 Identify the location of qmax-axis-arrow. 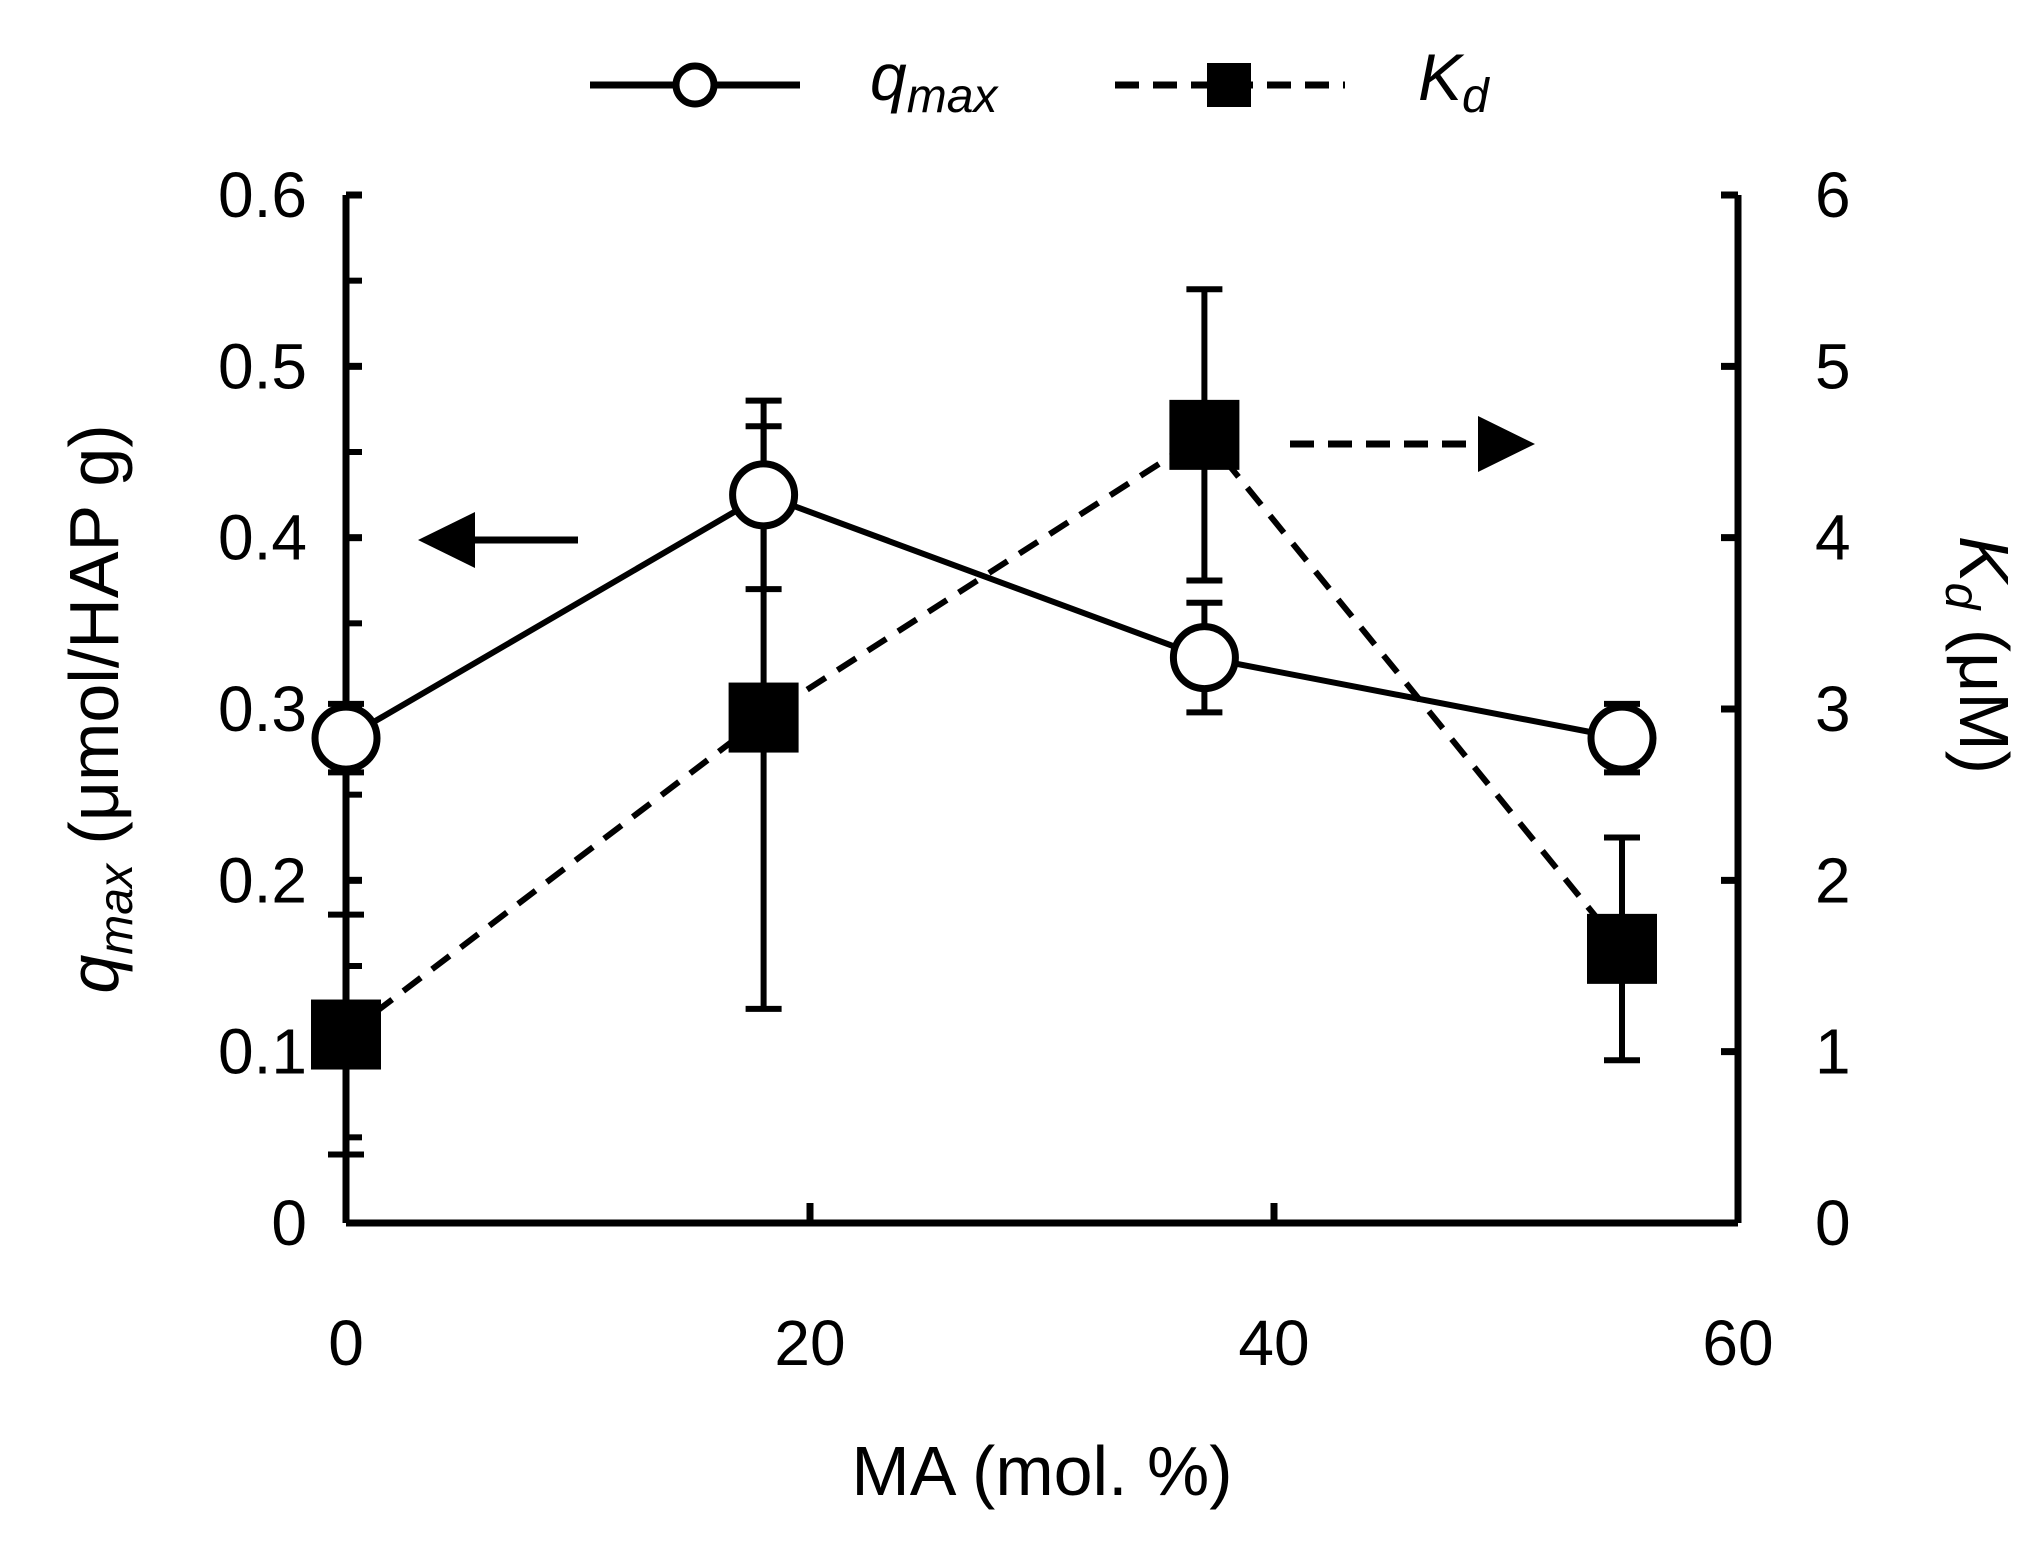
(498, 540).